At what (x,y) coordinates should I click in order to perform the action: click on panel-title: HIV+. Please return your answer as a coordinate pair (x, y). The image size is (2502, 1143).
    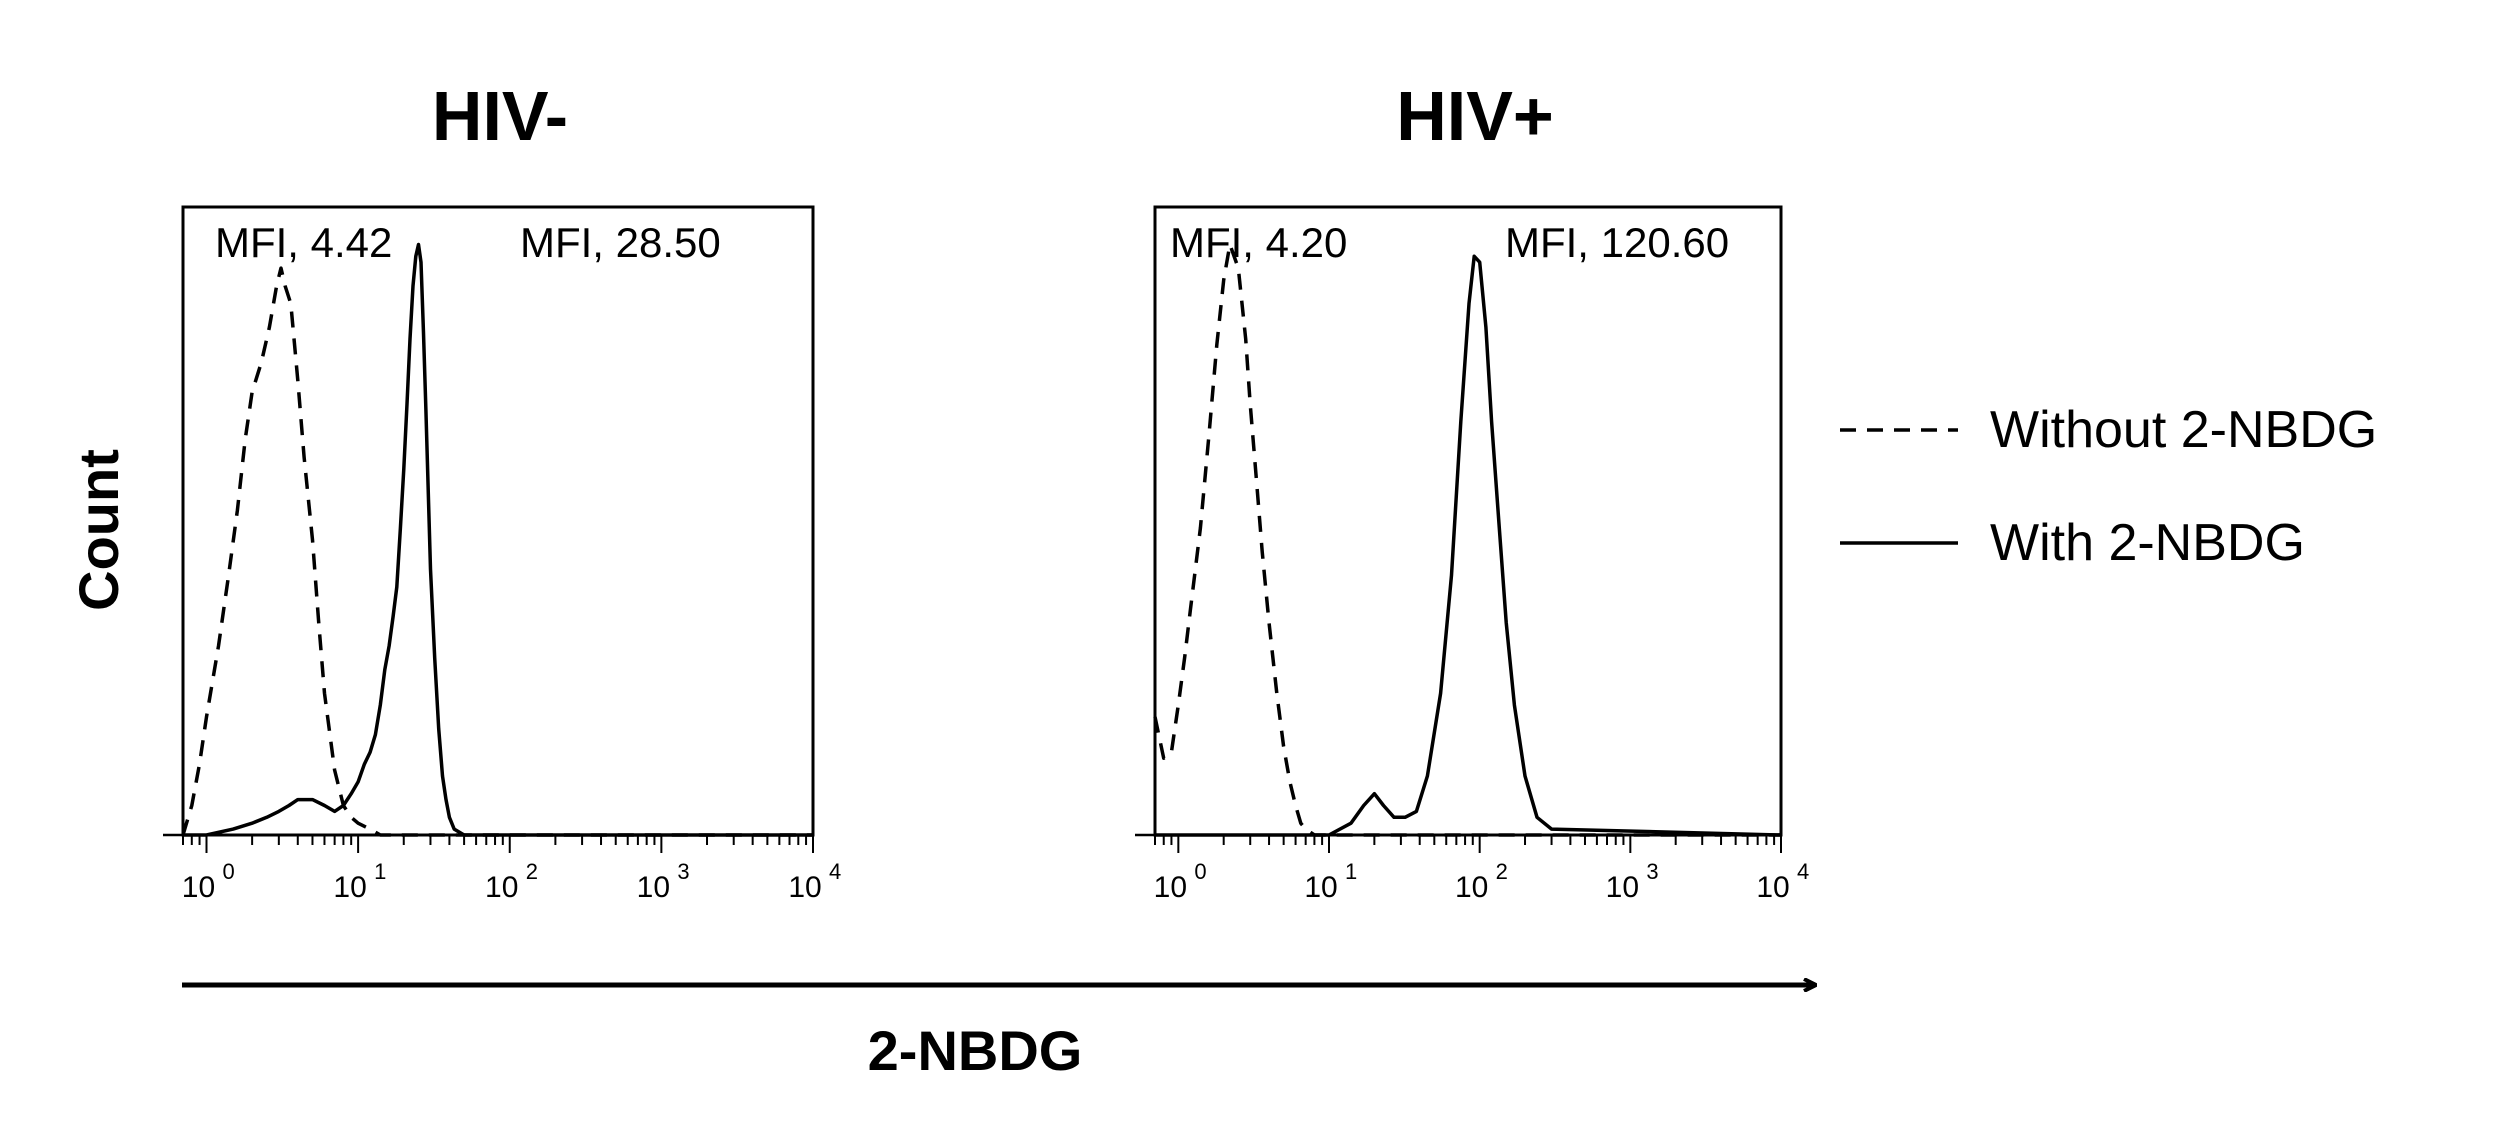
    Looking at the image, I should click on (1475, 116).